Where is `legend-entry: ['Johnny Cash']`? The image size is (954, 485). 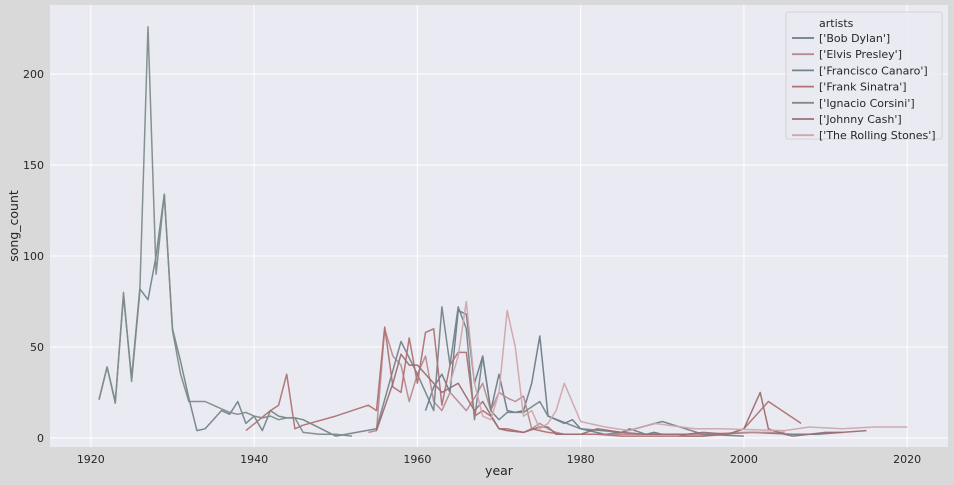 legend-entry: ['Johnny Cash'] is located at coordinates (860, 119).